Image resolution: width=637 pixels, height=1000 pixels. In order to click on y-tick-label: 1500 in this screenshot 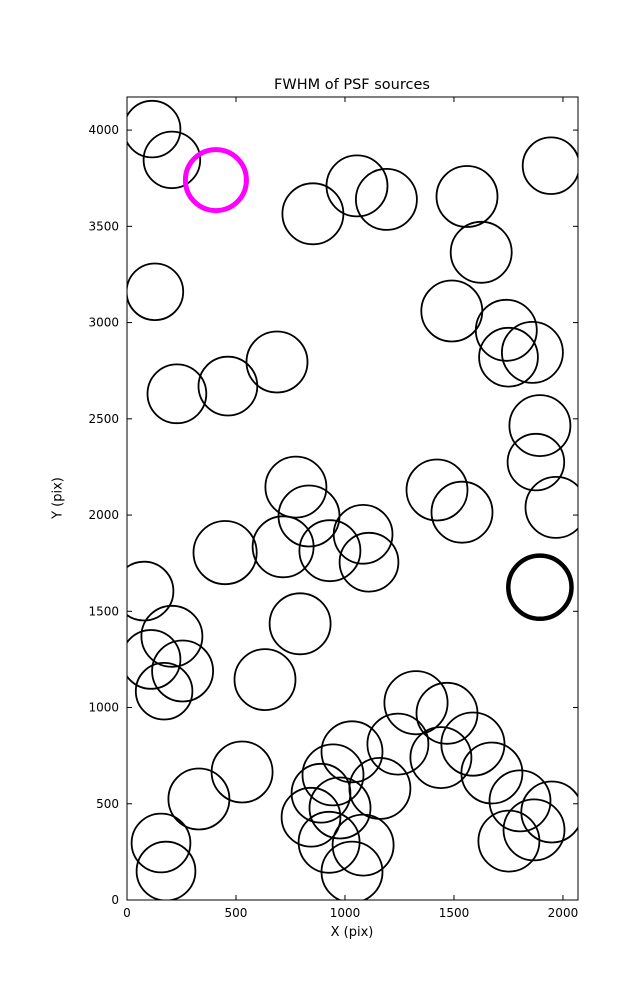, I will do `click(103, 611)`.